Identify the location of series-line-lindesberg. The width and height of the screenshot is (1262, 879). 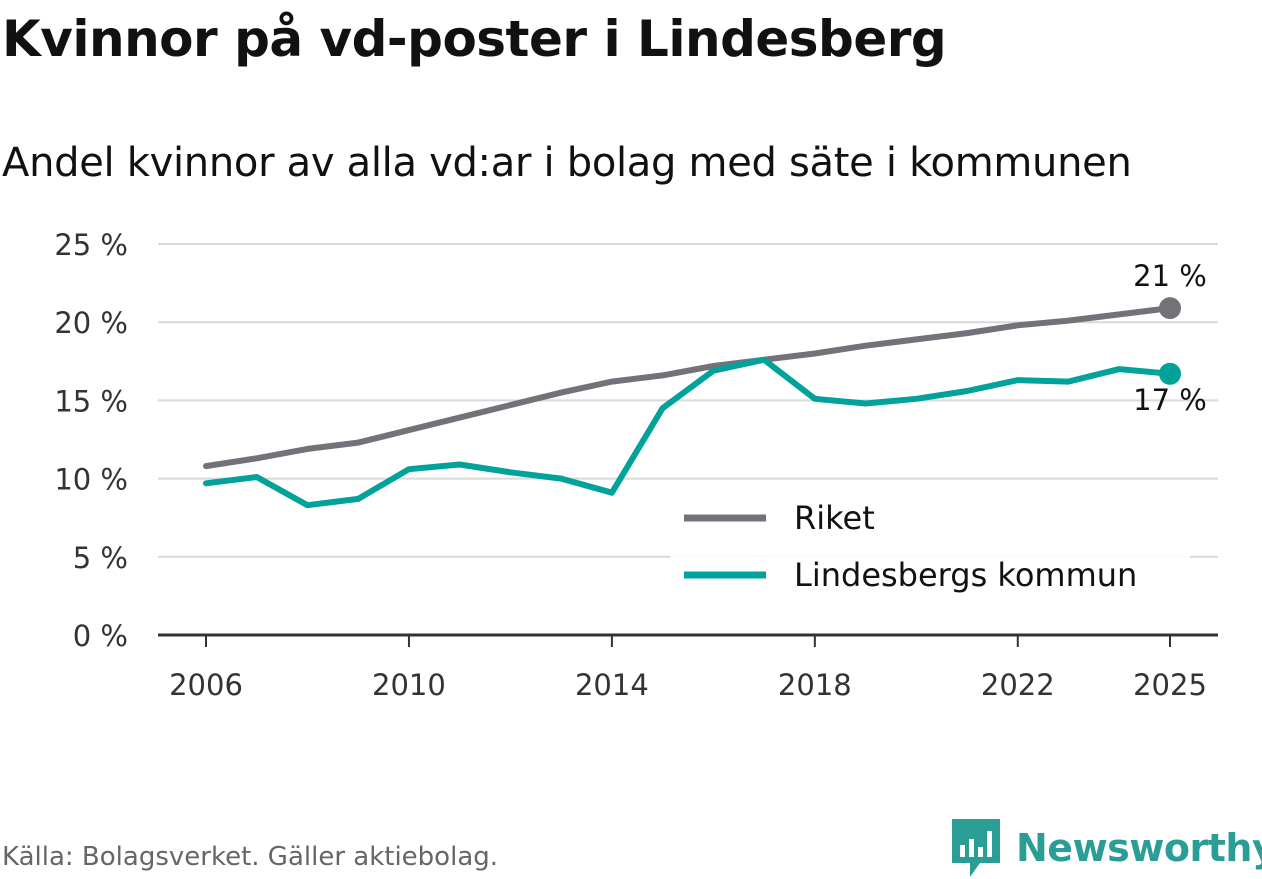
(688, 432).